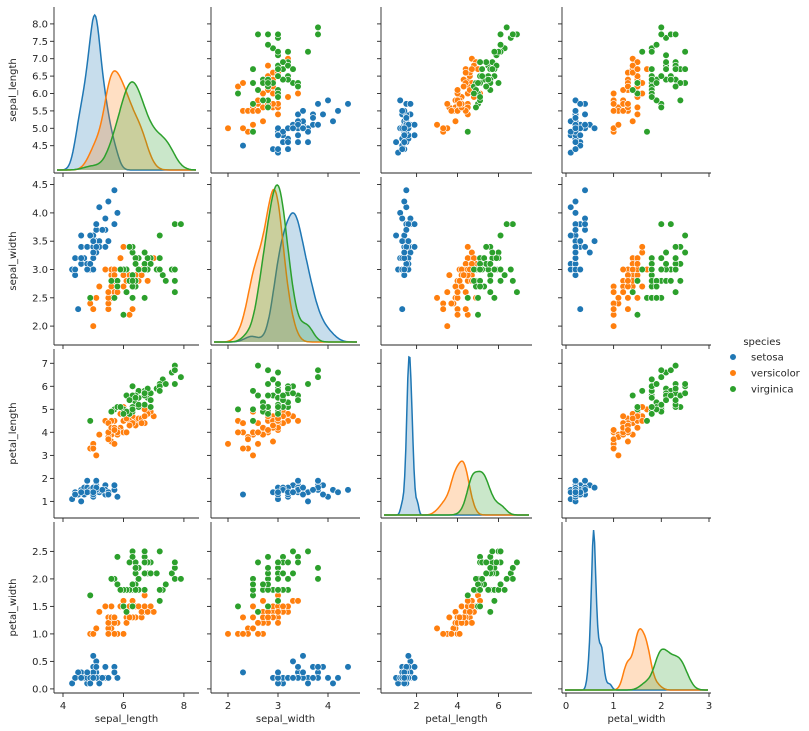  What do you see at coordinates (285, 277) in the screenshot?
I see `kde-fill-setosa-sepal_width` at bounding box center [285, 277].